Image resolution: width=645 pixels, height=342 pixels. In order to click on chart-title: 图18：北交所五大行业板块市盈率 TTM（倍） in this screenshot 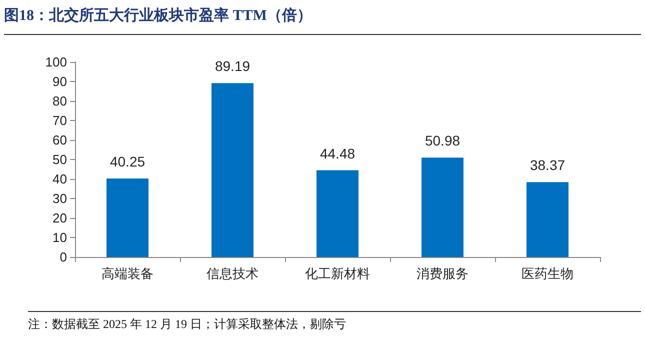, I will do `click(158, 15)`.